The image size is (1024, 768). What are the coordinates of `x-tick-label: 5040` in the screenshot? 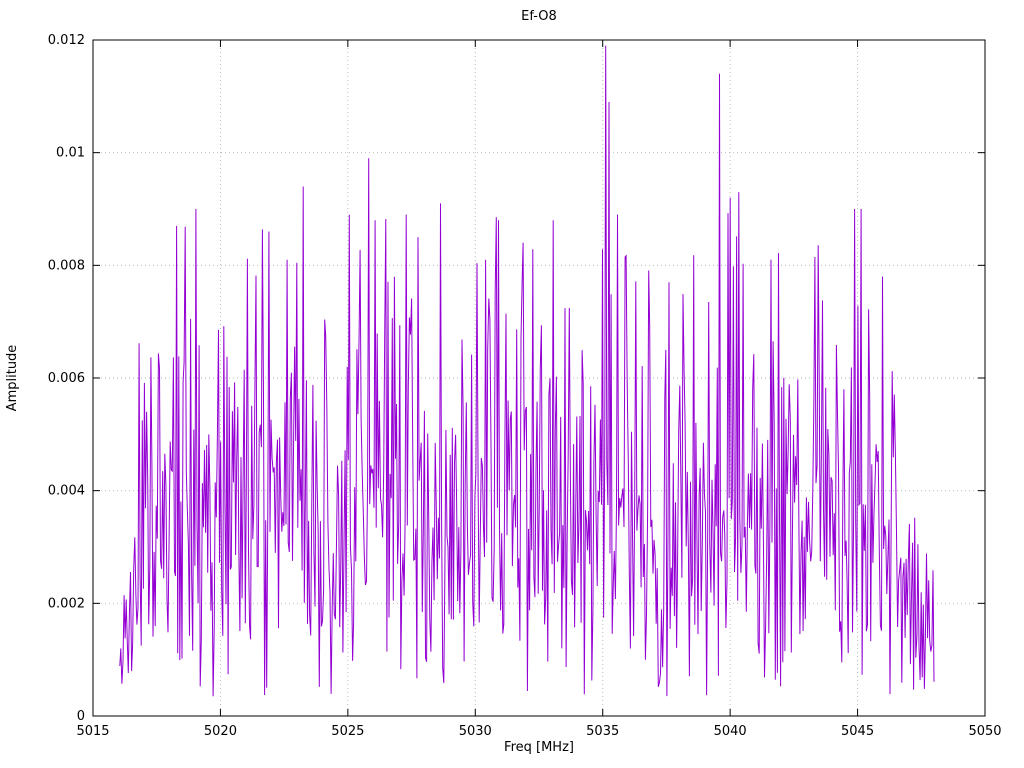 It's located at (730, 731).